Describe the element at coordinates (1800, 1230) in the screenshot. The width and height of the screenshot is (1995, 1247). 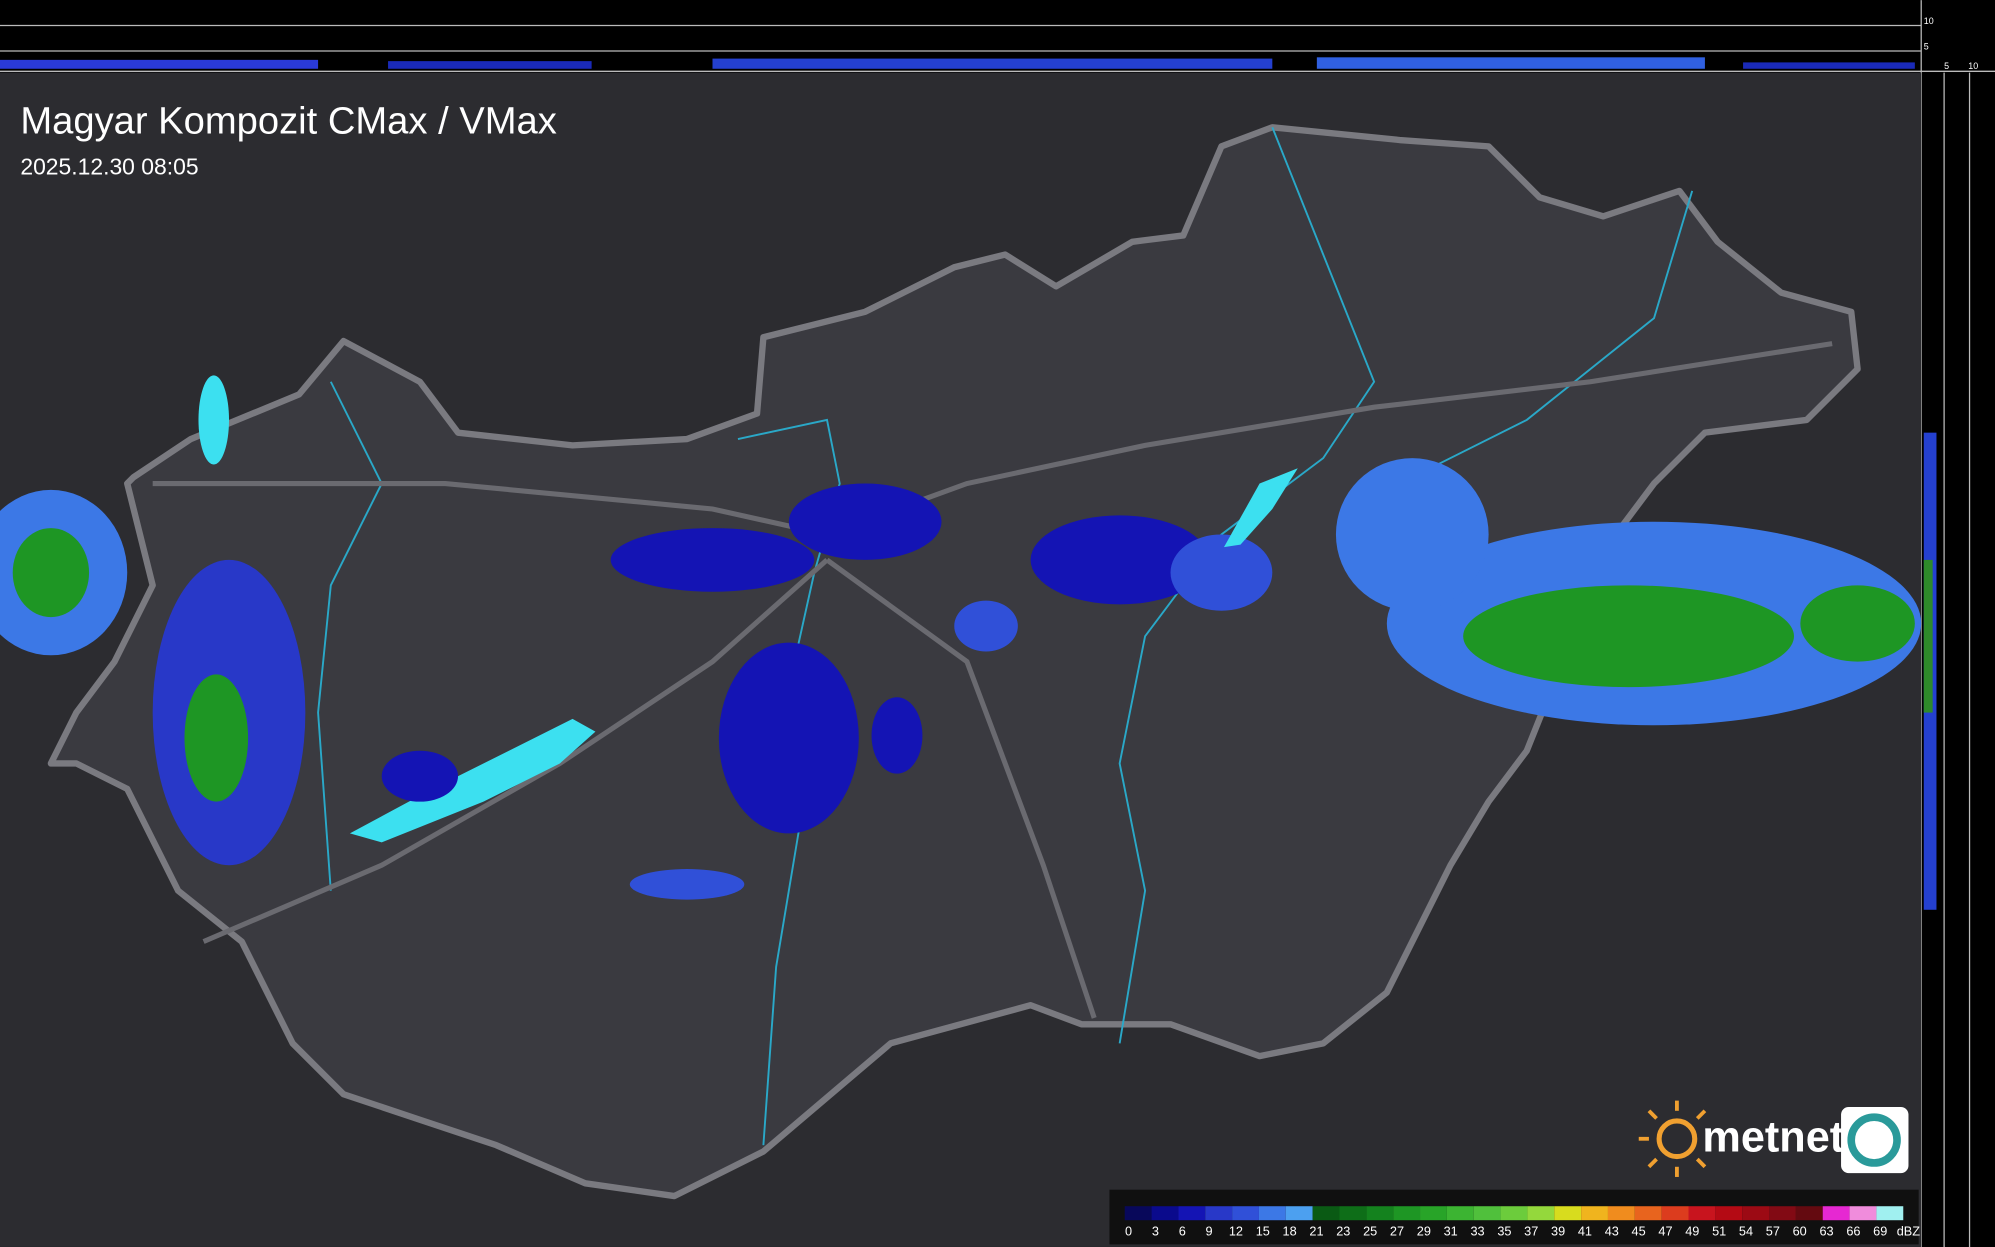
I see `legend-label: 60` at that location.